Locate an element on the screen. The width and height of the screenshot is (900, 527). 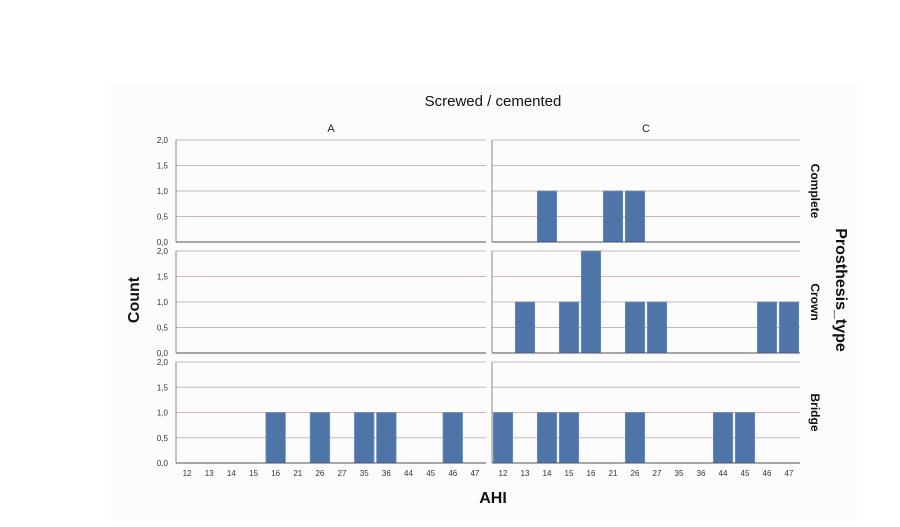
row-variable-title: Prosthesis_type is located at coordinates (840, 290).